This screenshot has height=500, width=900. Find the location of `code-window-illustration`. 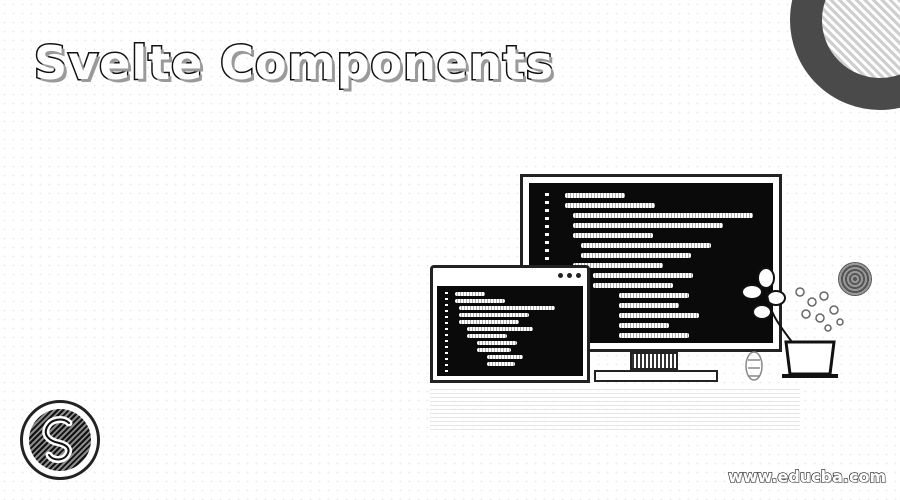

code-window-illustration is located at coordinates (510, 324).